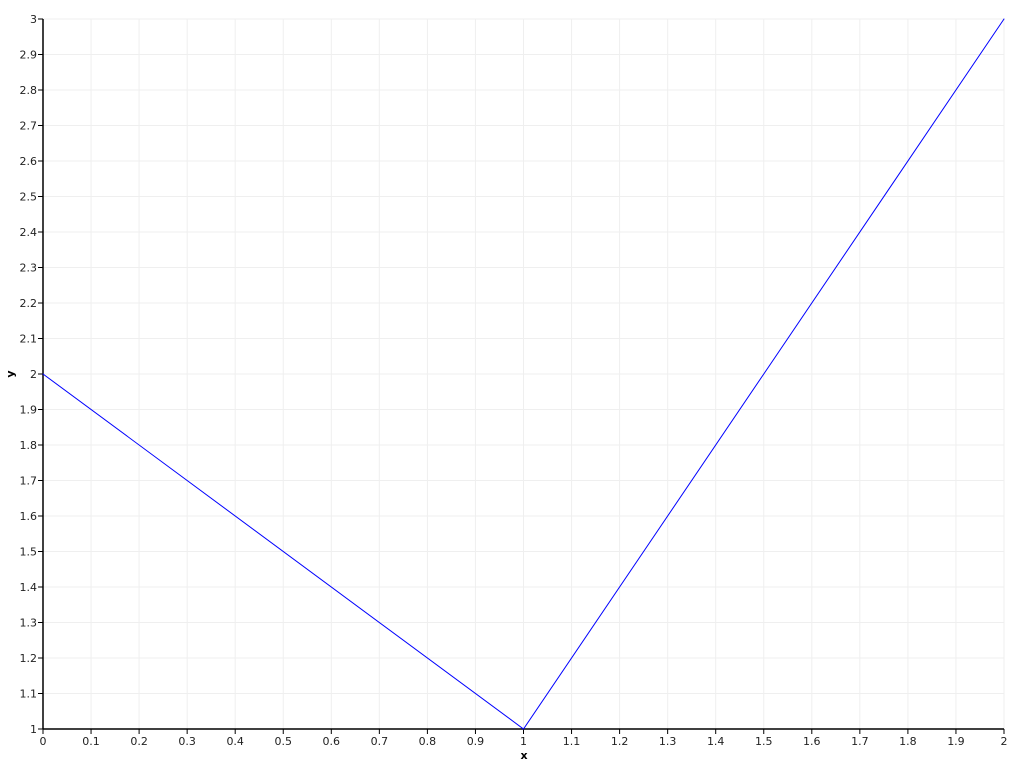  What do you see at coordinates (29, 516) in the screenshot?
I see `y-tick-label: 1.6` at bounding box center [29, 516].